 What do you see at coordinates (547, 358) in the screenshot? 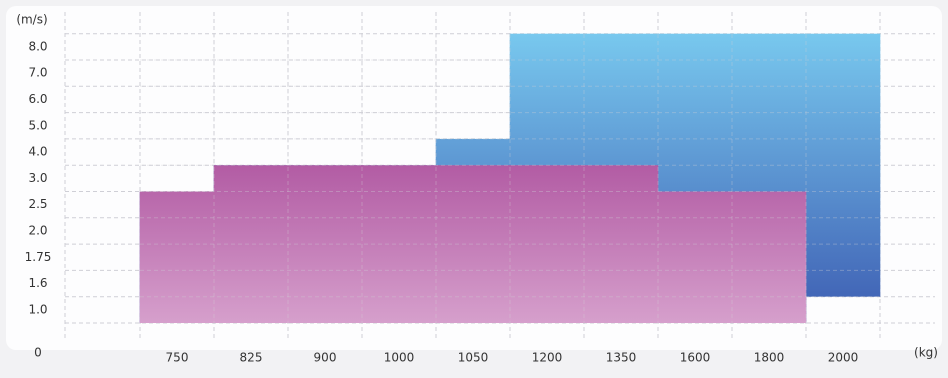
I see `x-tick-label: 1200` at bounding box center [547, 358].